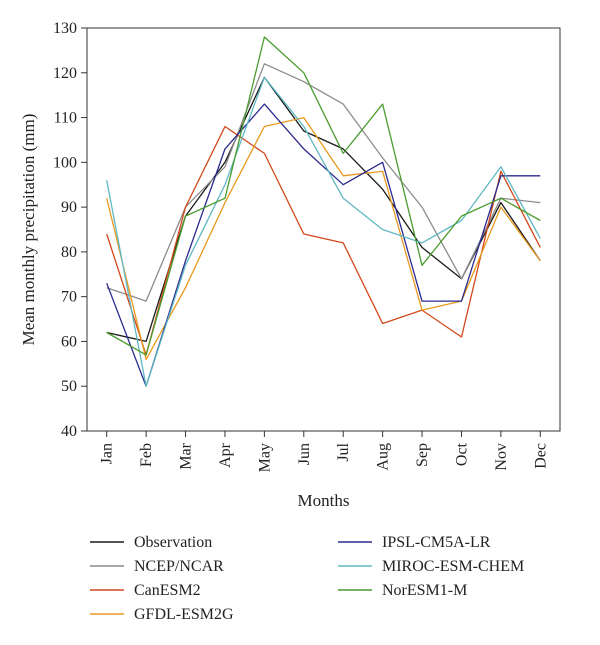  What do you see at coordinates (324, 451) in the screenshot?
I see `x-axis: Jan Feb Mar Apr May Jun Jul Aug Sep Oct Nov Dec` at bounding box center [324, 451].